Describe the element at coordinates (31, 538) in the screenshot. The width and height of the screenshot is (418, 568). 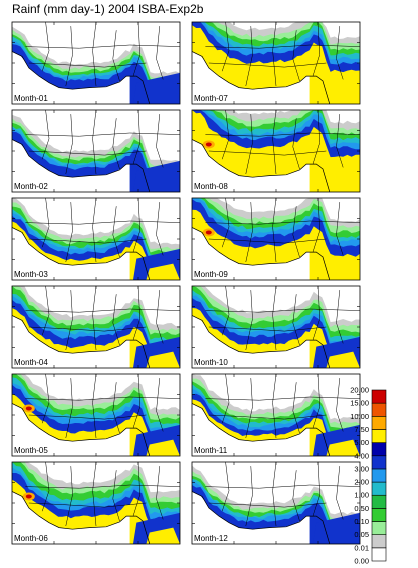
I see `panel-label: Month-06` at that location.